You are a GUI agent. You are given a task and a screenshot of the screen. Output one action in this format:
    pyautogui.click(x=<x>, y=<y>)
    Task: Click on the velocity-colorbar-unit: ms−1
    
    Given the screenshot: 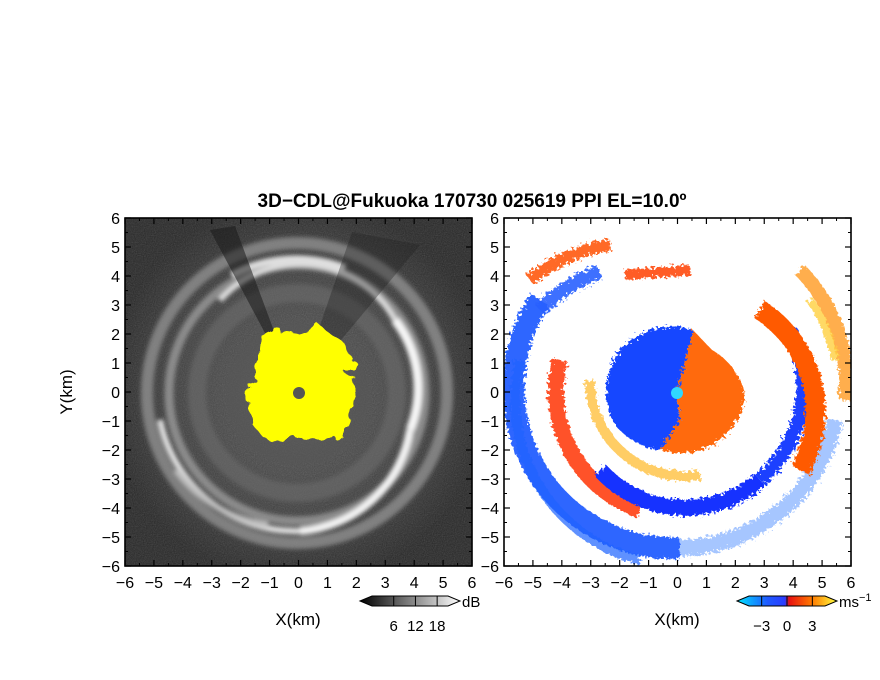 What is the action you would take?
    pyautogui.click(x=855, y=601)
    